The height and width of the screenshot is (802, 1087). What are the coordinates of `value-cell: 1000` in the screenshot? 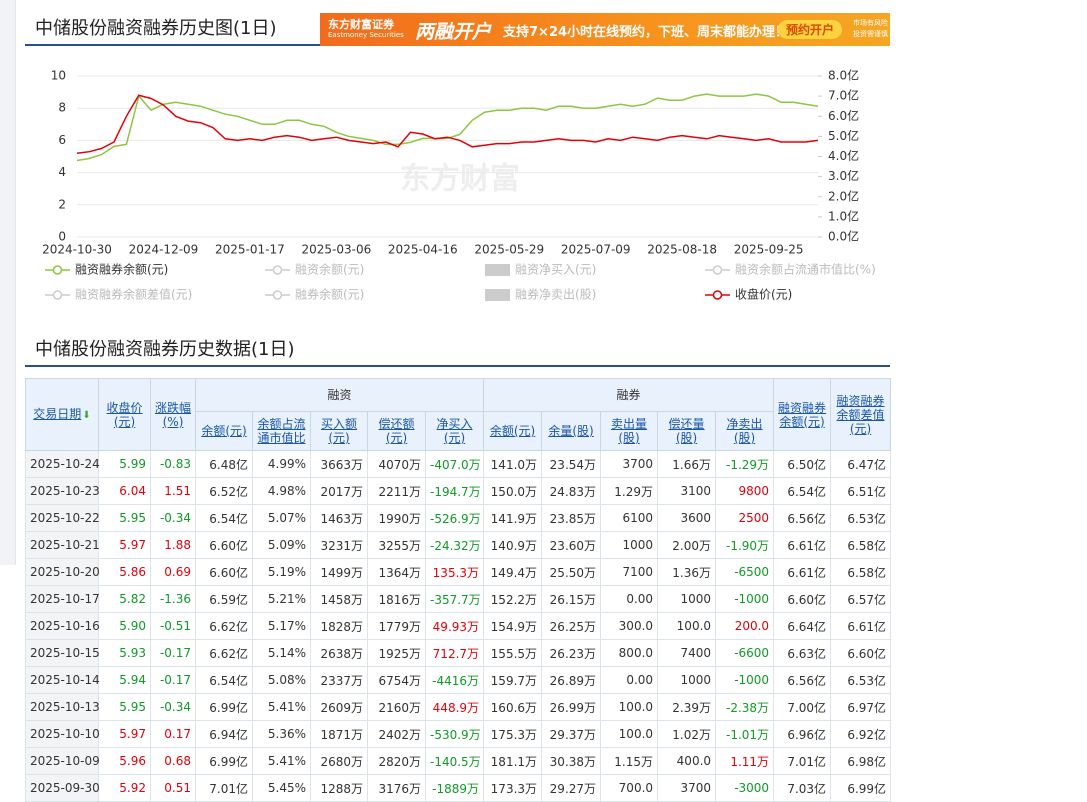 It's located at (687, 599).